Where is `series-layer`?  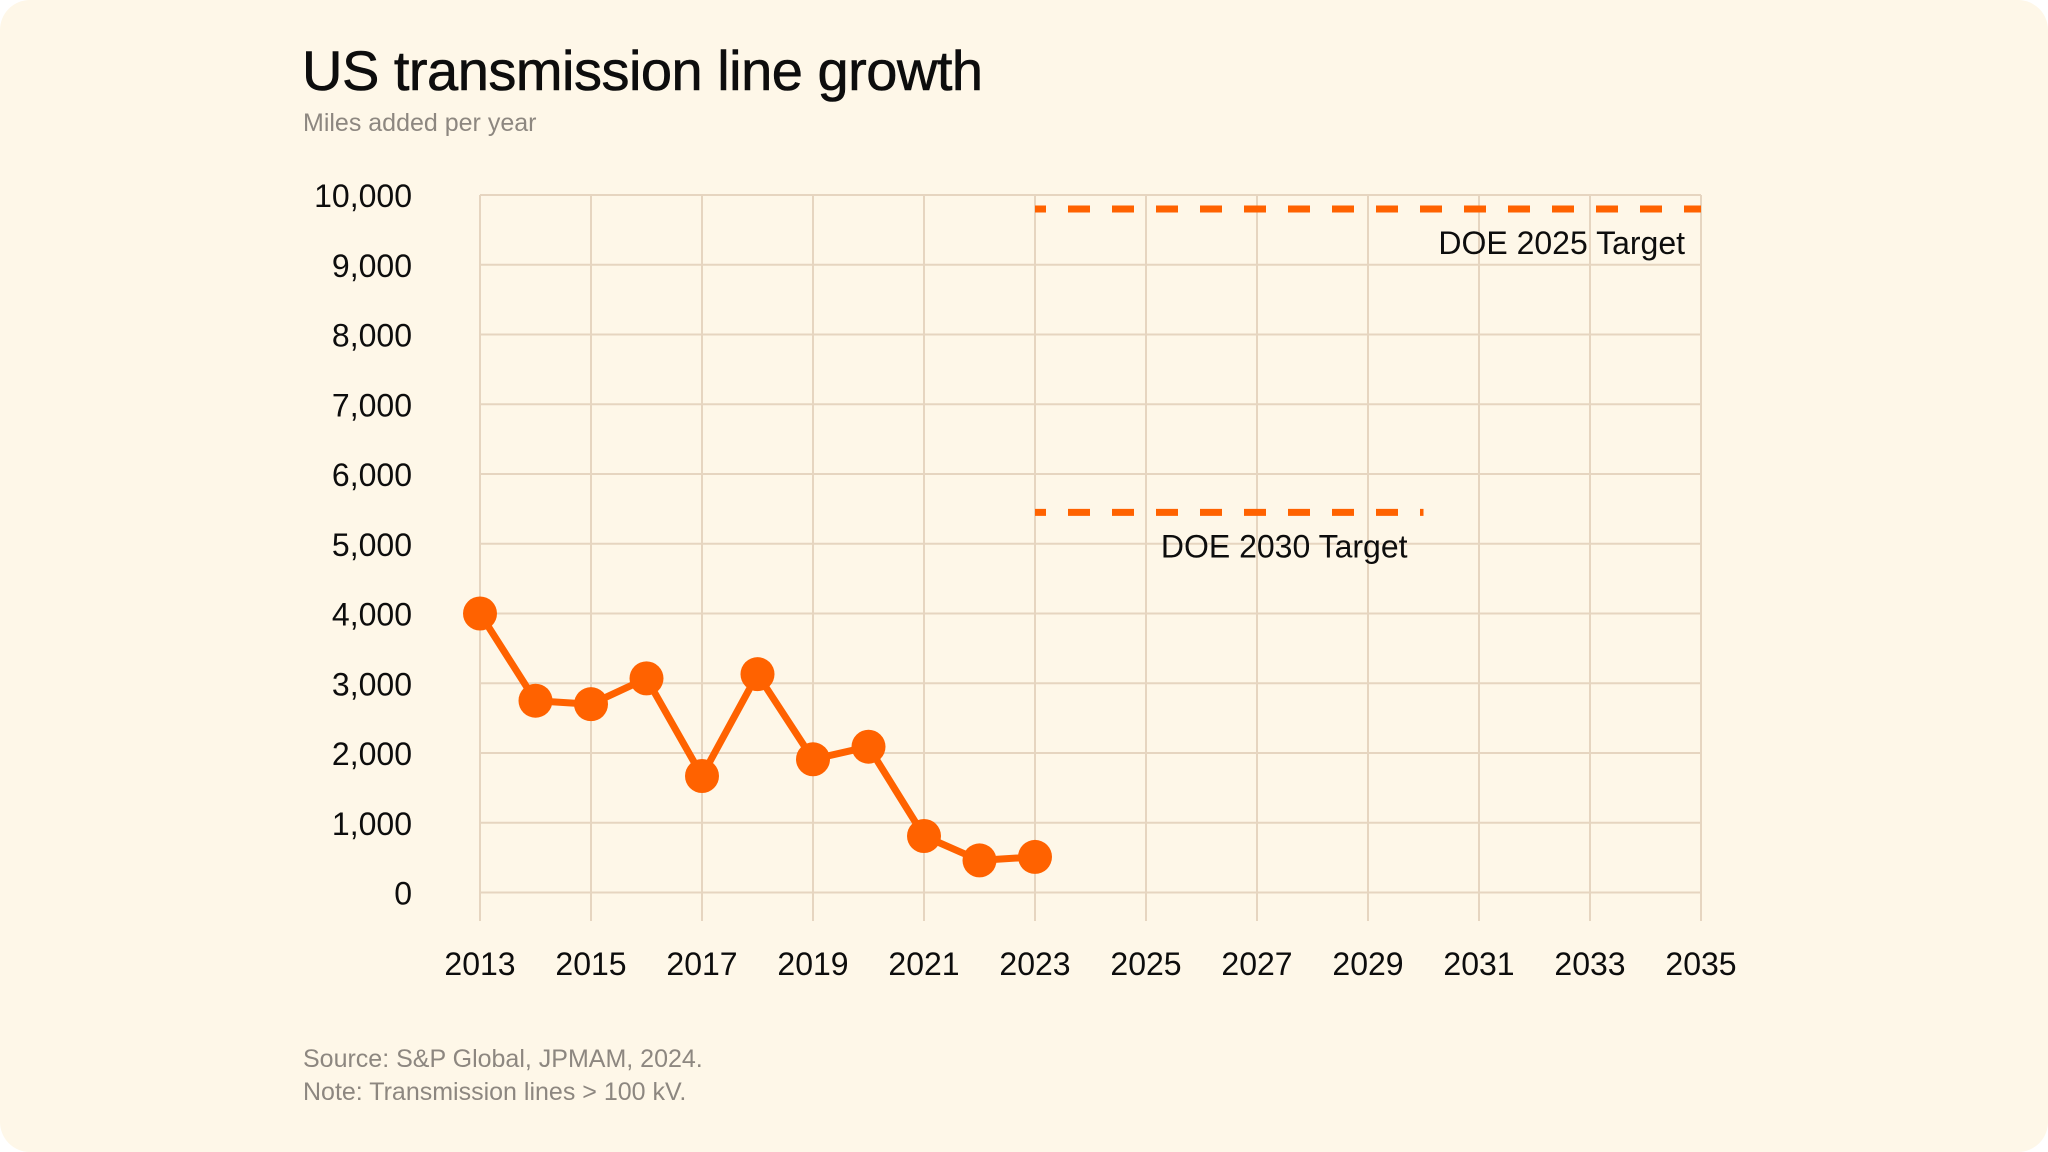
series-layer is located at coordinates (757, 737).